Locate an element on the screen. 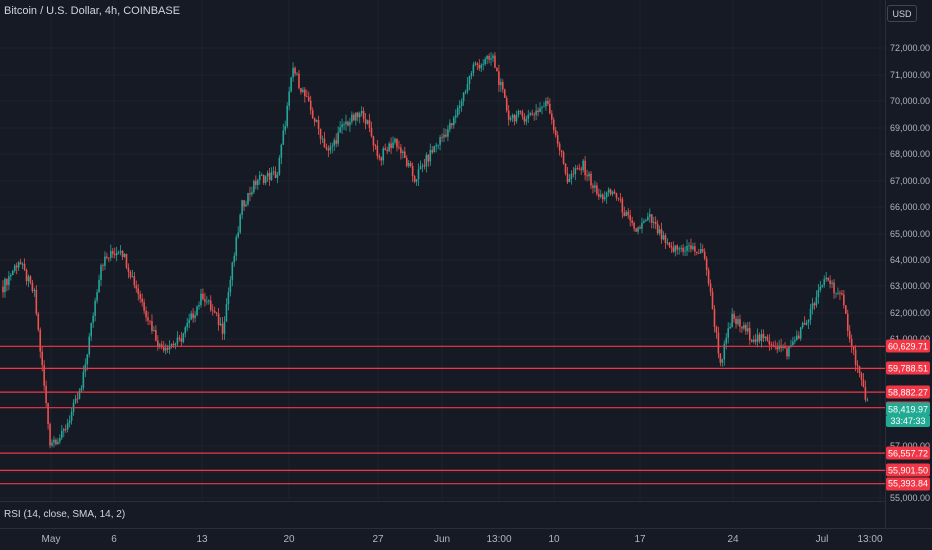 This screenshot has height=550, width=932. time-axis-label: Jul is located at coordinates (822, 539).